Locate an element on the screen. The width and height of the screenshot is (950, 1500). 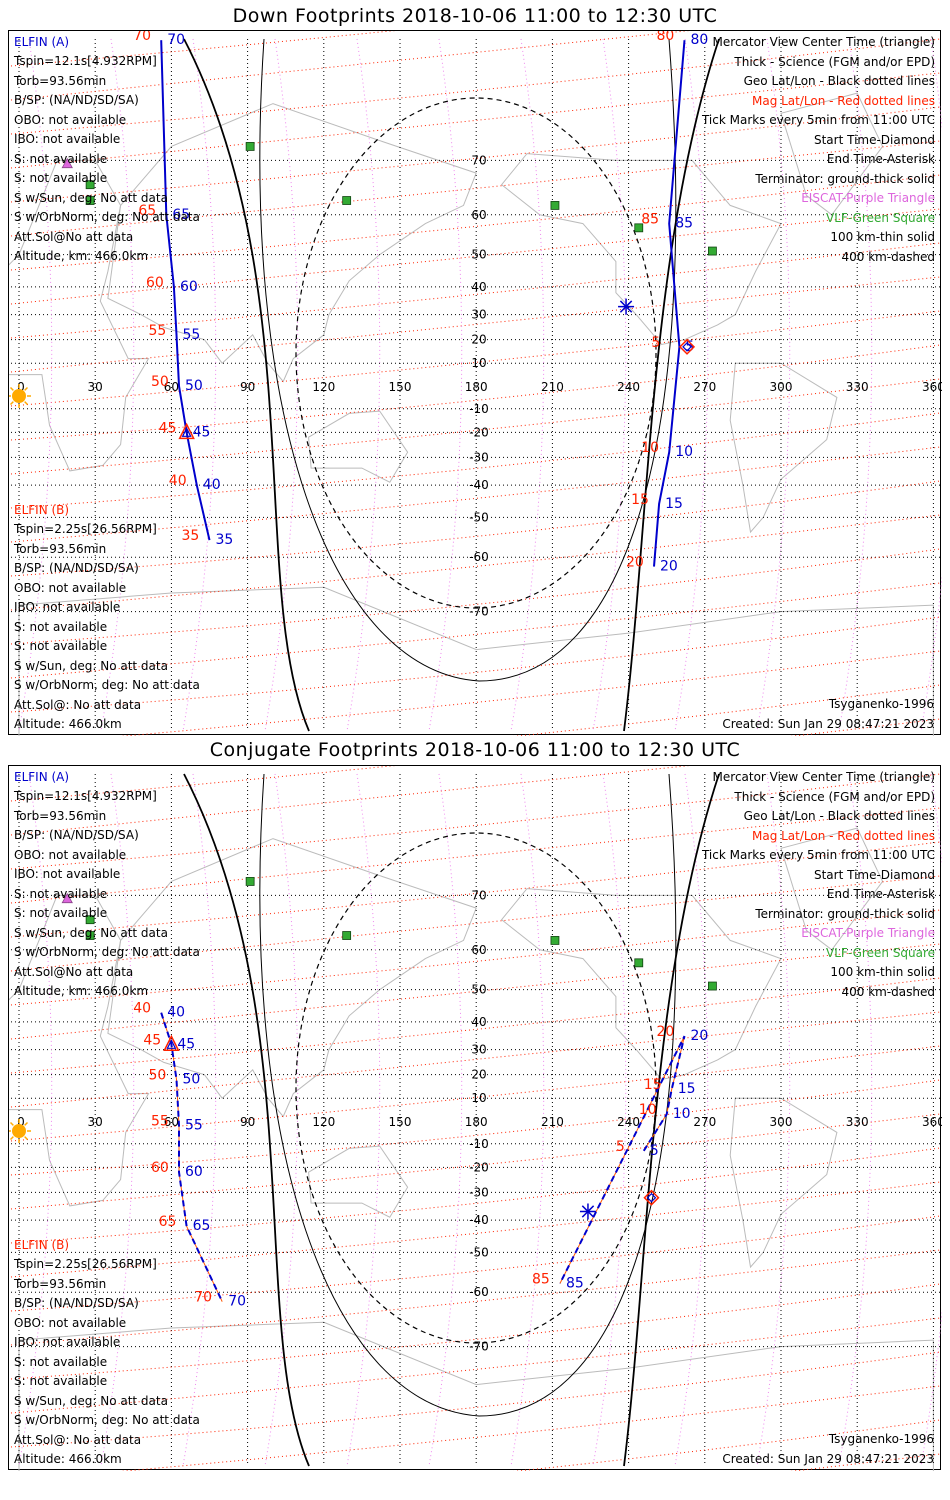
elfin-a-header: ELFIN (A) is located at coordinates (42, 42).